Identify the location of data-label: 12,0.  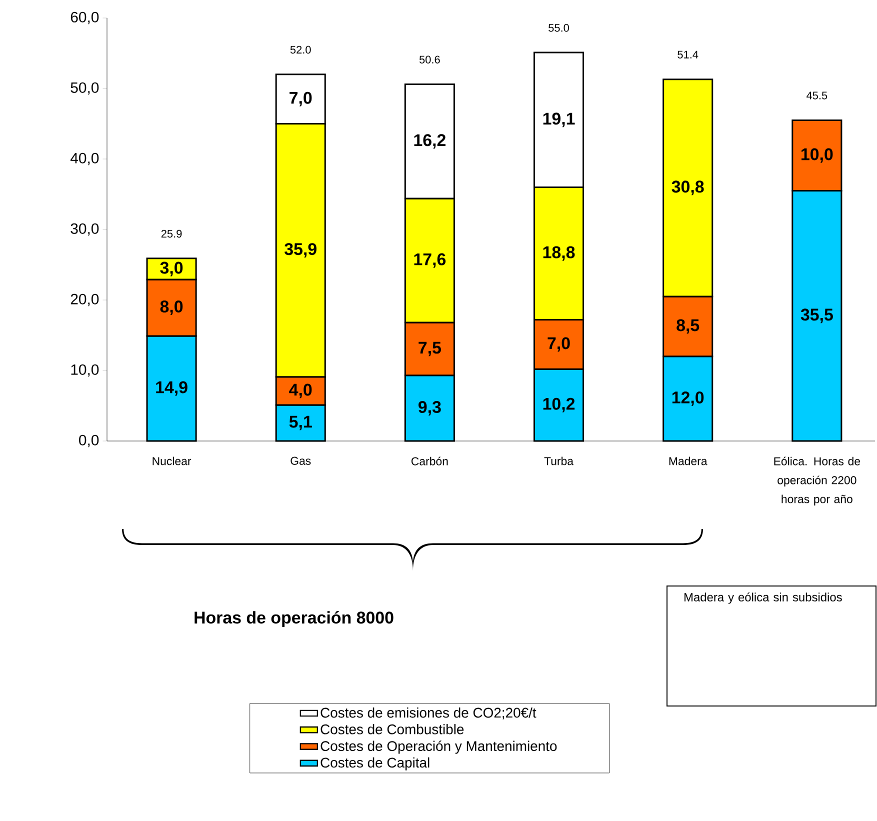
(688, 398).